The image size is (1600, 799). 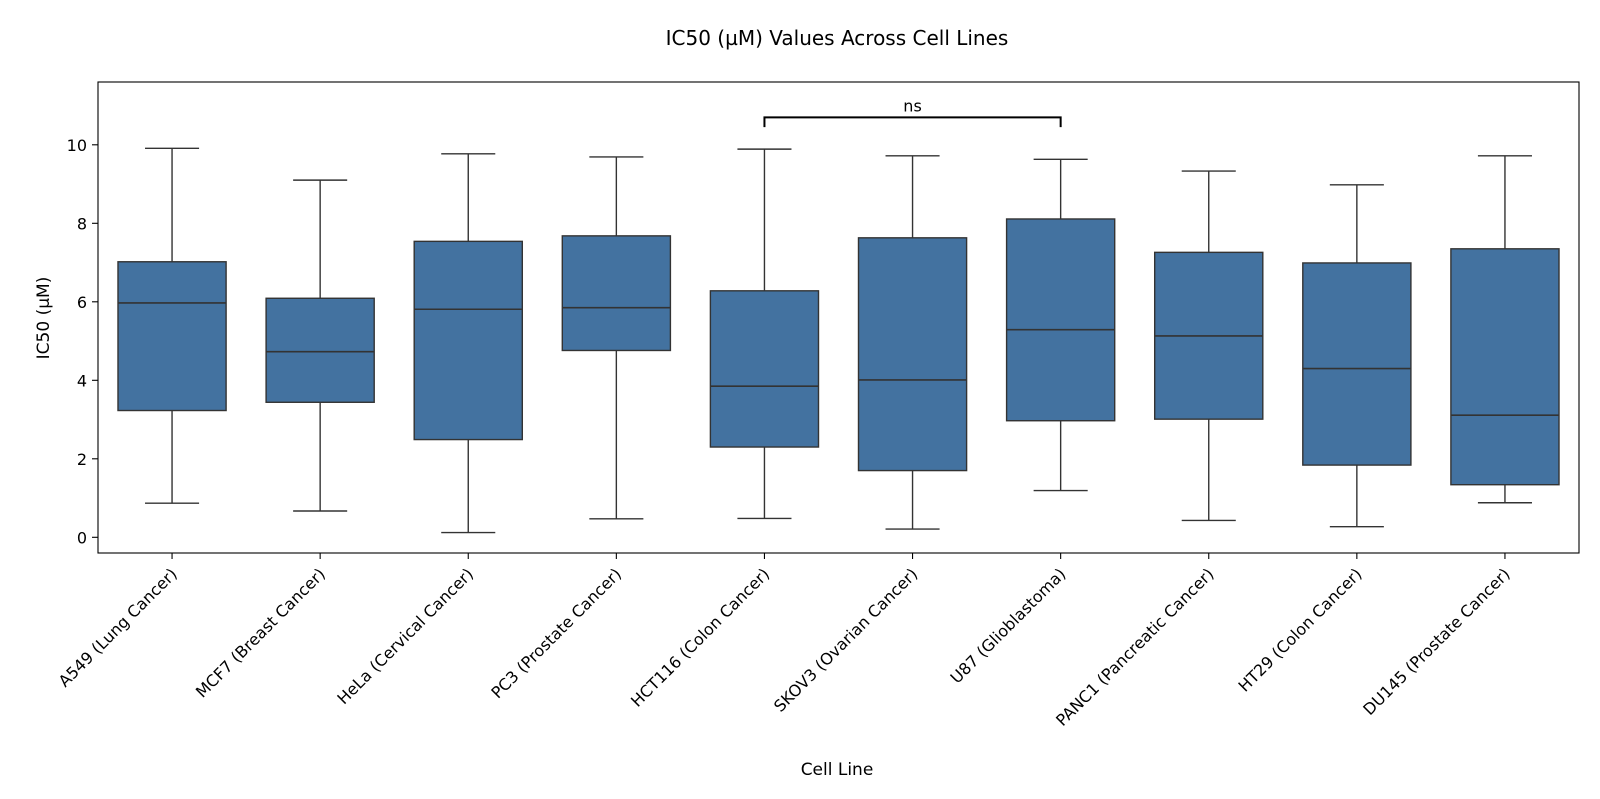 I want to click on x-axis-label: Cell Line, so click(x=837, y=770).